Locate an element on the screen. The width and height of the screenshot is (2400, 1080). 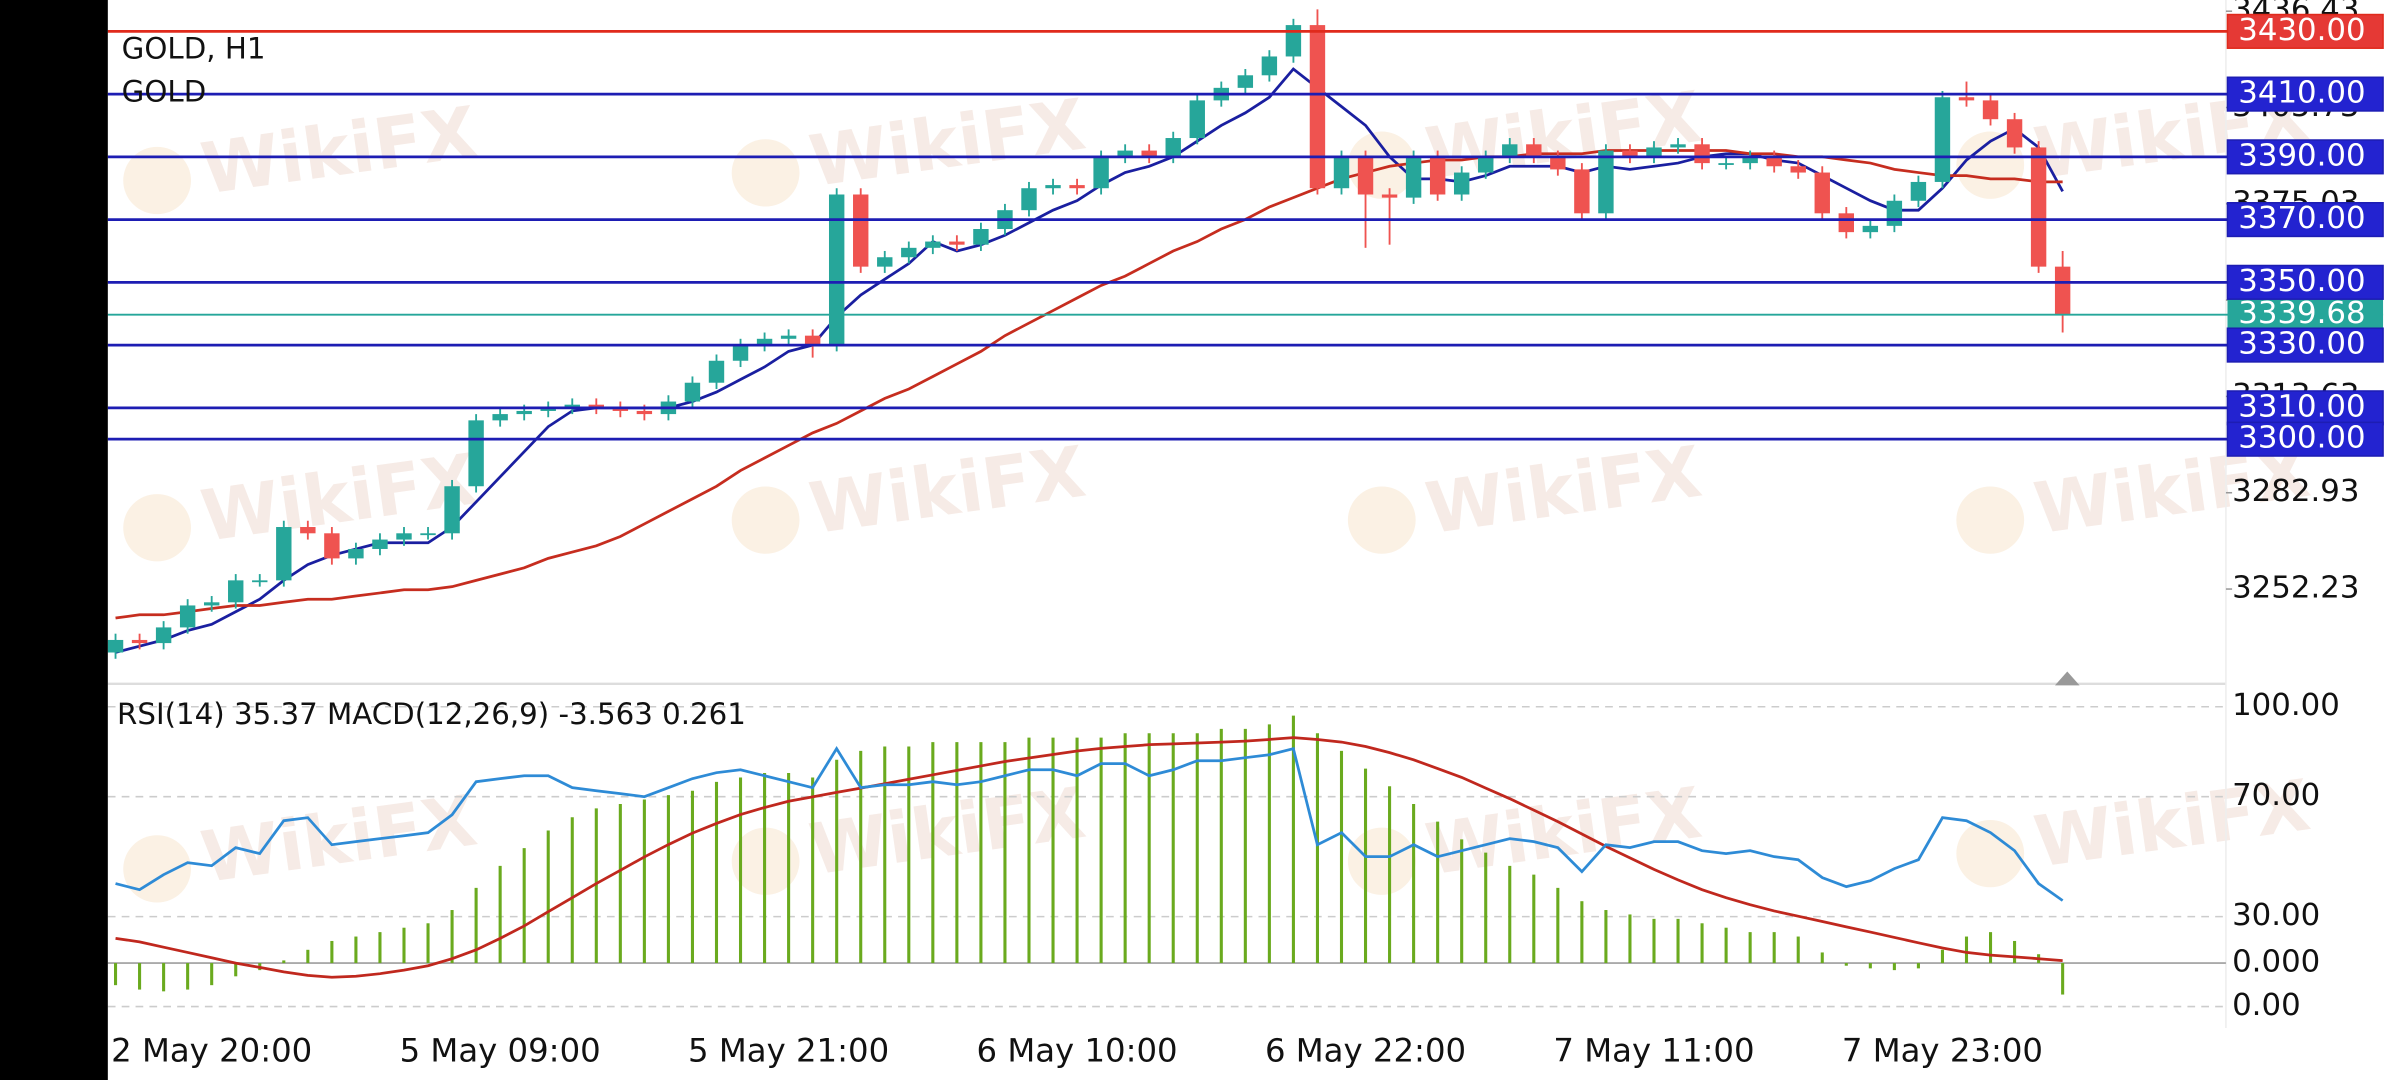
y-tick-label: 0.00 is located at coordinates (2266, 1005).